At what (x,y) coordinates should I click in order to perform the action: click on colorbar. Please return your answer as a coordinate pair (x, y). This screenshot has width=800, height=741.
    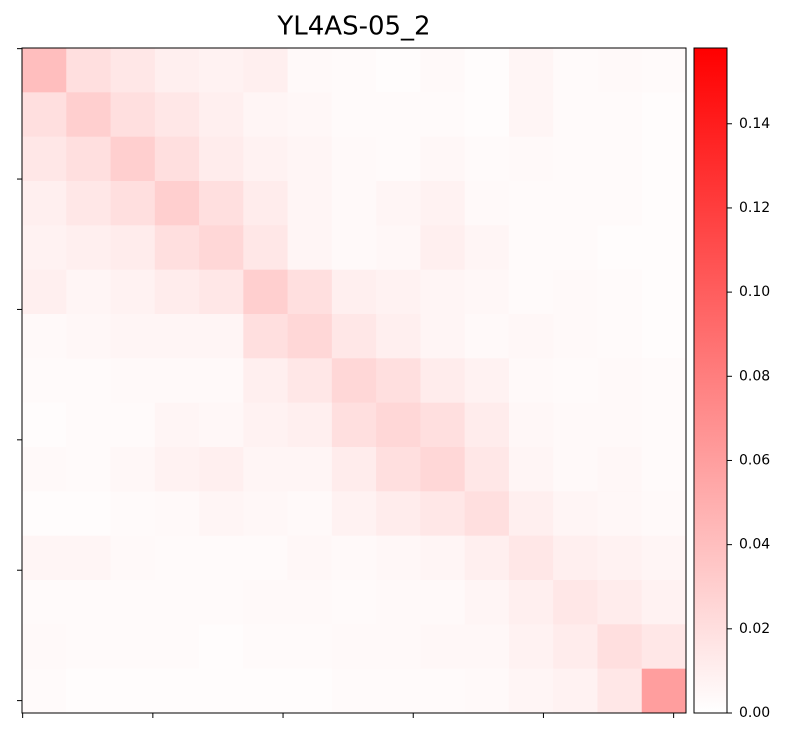
    Looking at the image, I should click on (710, 380).